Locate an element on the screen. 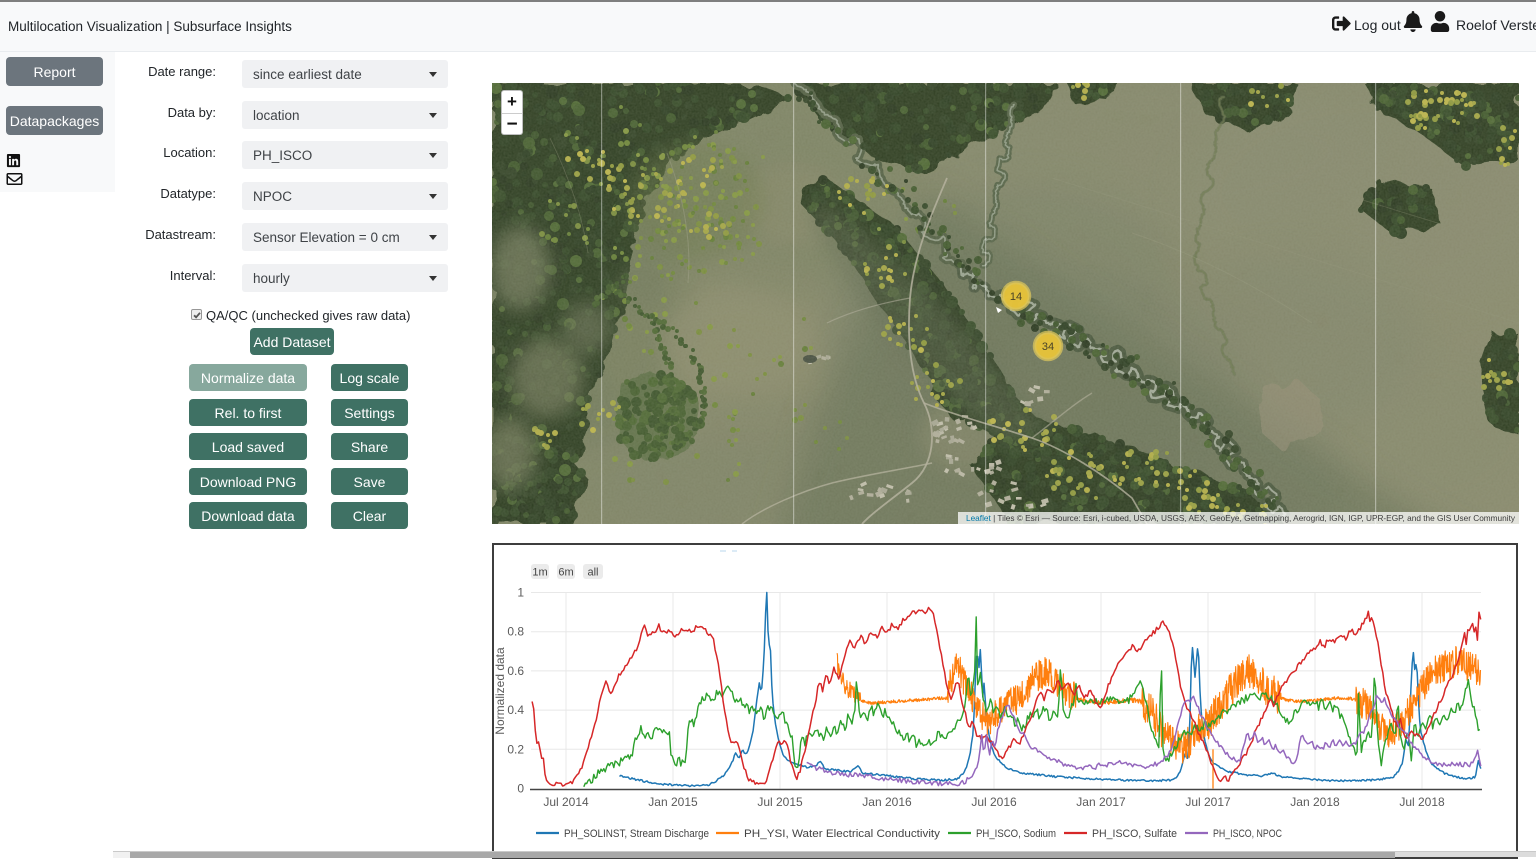 Image resolution: width=1536 pixels, height=859 pixels. svg-text: 6m is located at coordinates (565, 573).